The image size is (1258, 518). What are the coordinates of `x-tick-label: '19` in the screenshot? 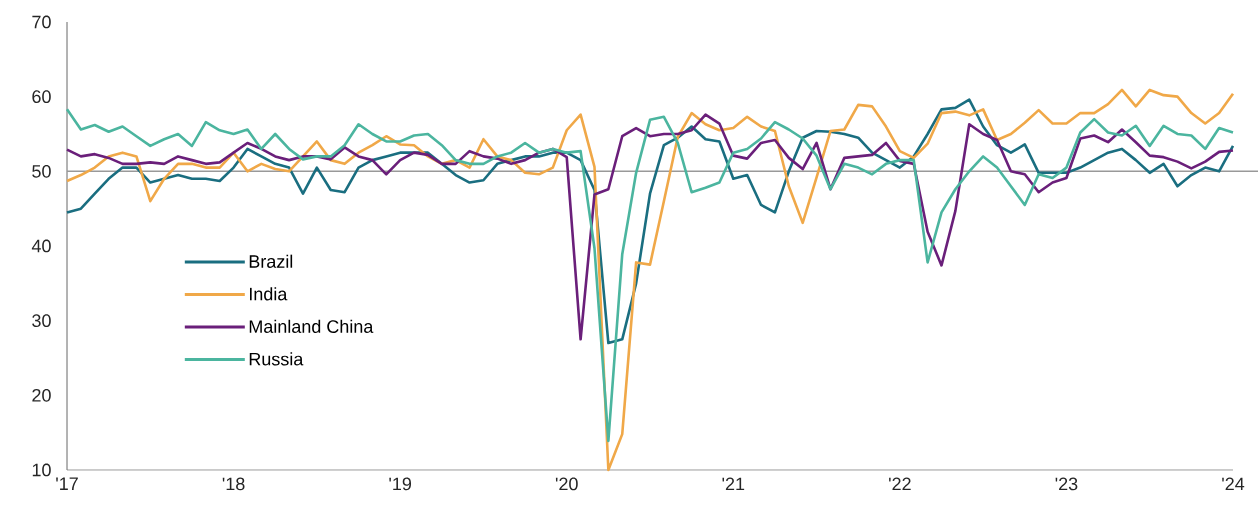 It's located at (400, 484).